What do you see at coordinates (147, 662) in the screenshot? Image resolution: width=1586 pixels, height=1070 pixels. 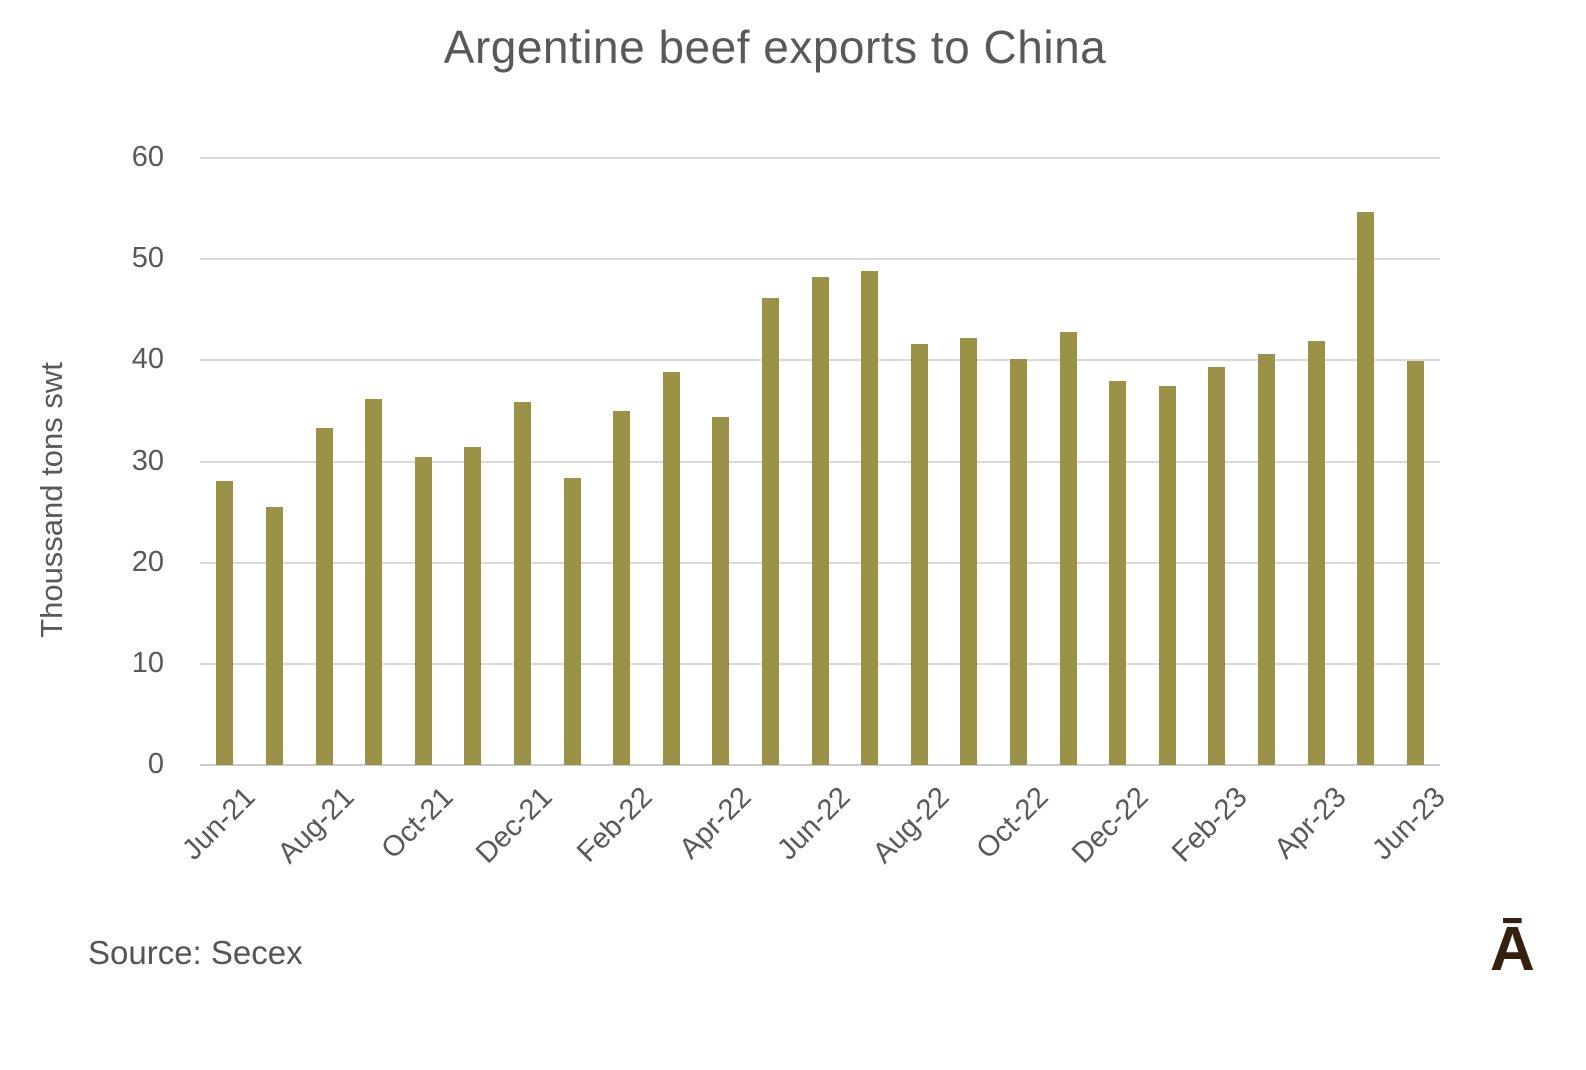 I see `y-tick-label-10: 10` at bounding box center [147, 662].